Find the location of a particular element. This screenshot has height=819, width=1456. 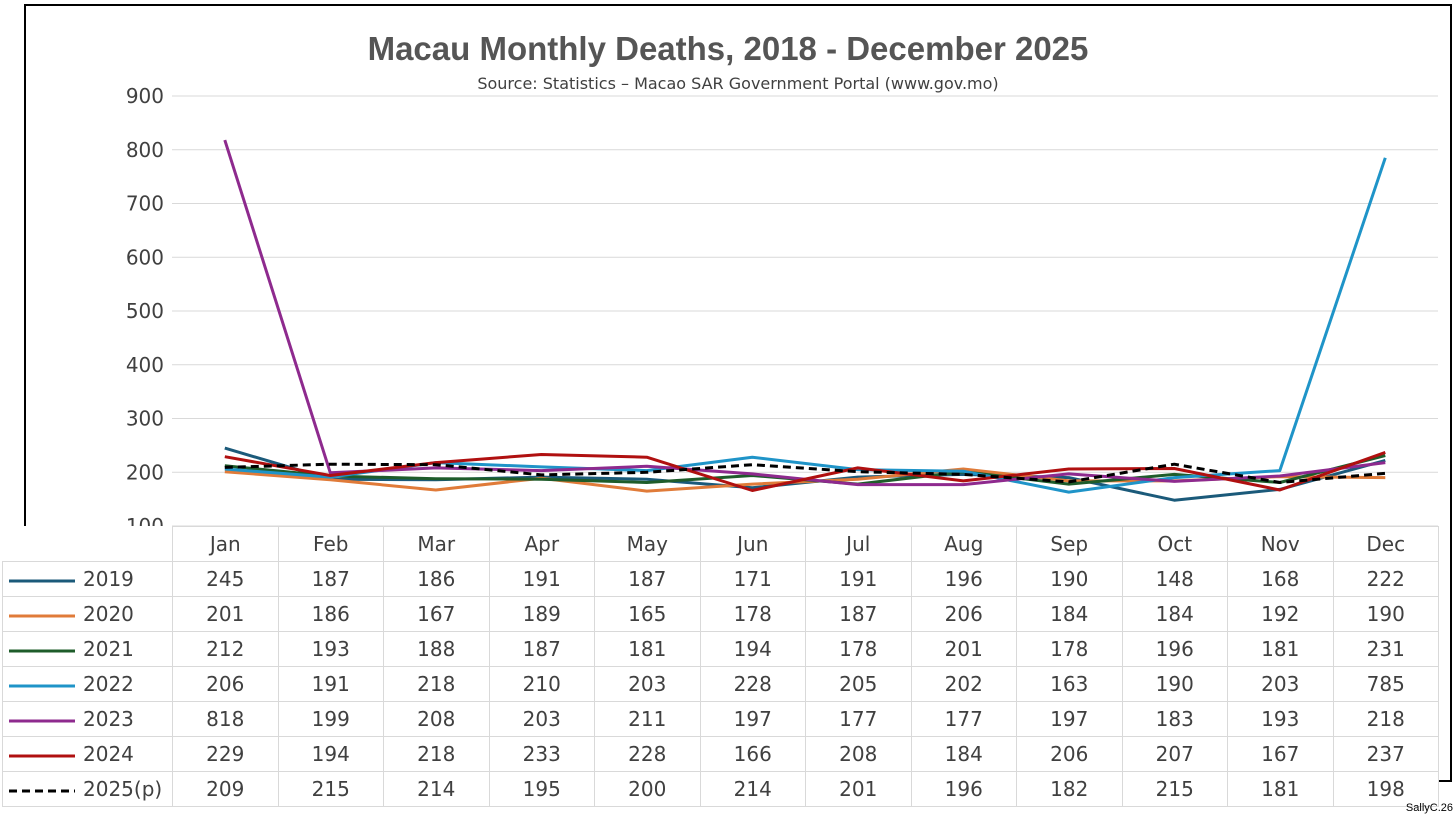

data-label: 195 is located at coordinates (541, 789).